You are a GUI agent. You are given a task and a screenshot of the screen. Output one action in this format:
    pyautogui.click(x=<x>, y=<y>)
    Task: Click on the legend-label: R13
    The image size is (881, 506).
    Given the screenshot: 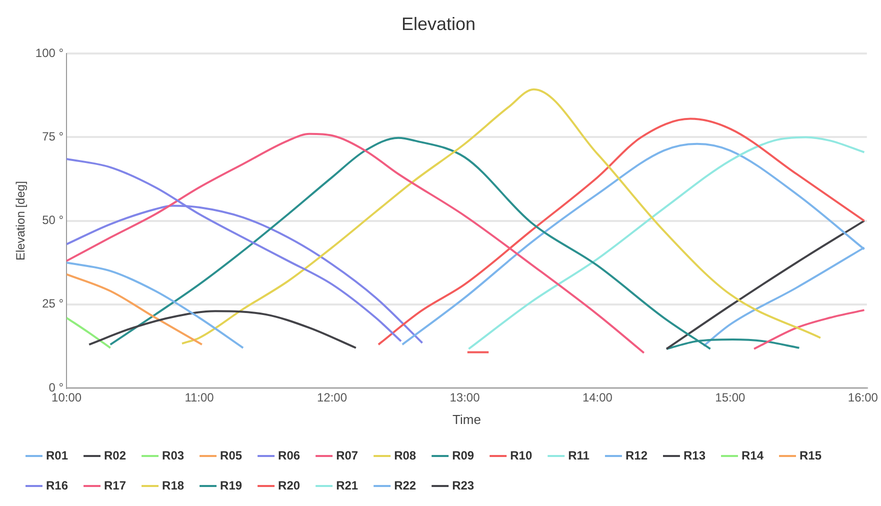 What is the action you would take?
    pyautogui.click(x=694, y=455)
    